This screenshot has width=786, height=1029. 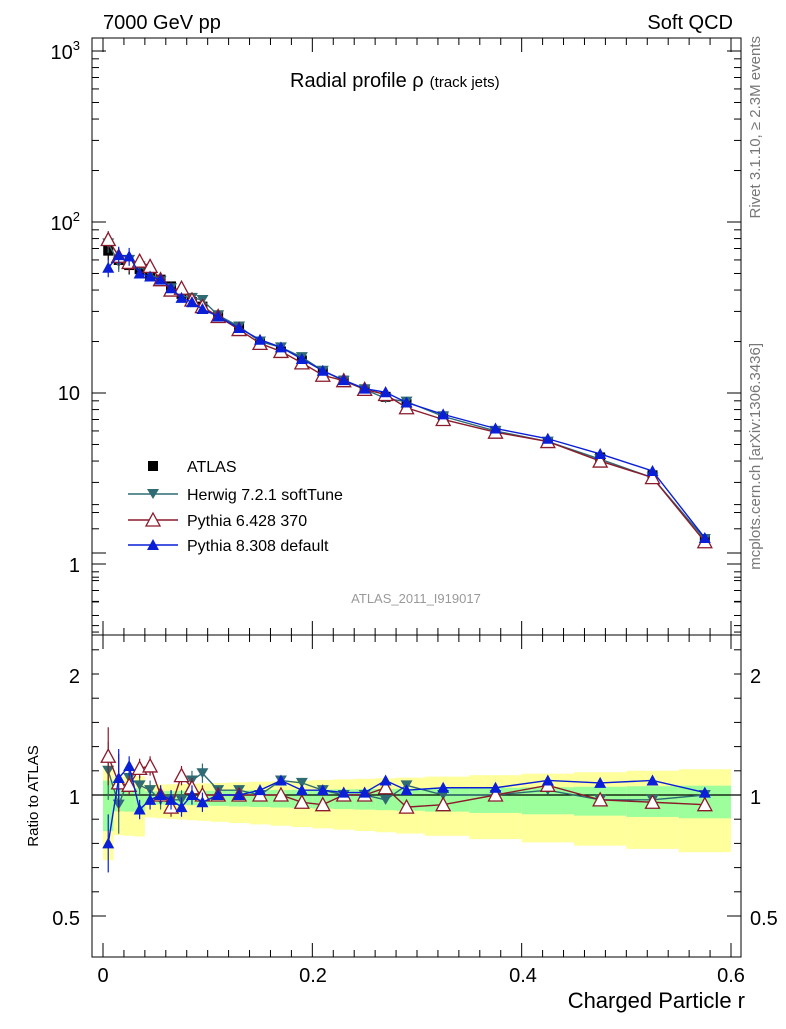 What do you see at coordinates (656, 1000) in the screenshot?
I see `x-axis-label: Charged Particle r` at bounding box center [656, 1000].